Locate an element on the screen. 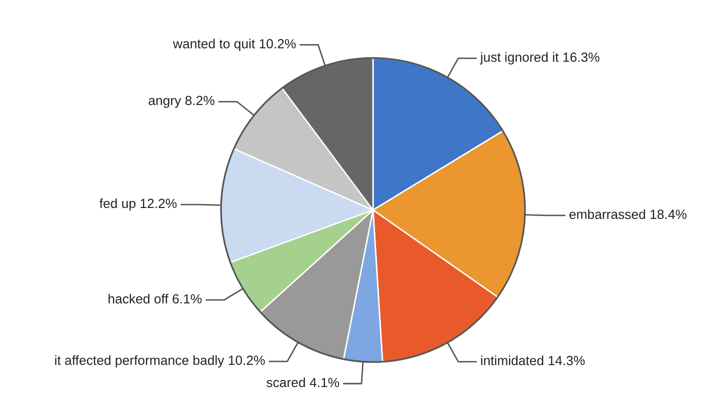 This screenshot has width=720, height=414. slice-label: it affected performance badly 10.2% is located at coordinates (160, 361).